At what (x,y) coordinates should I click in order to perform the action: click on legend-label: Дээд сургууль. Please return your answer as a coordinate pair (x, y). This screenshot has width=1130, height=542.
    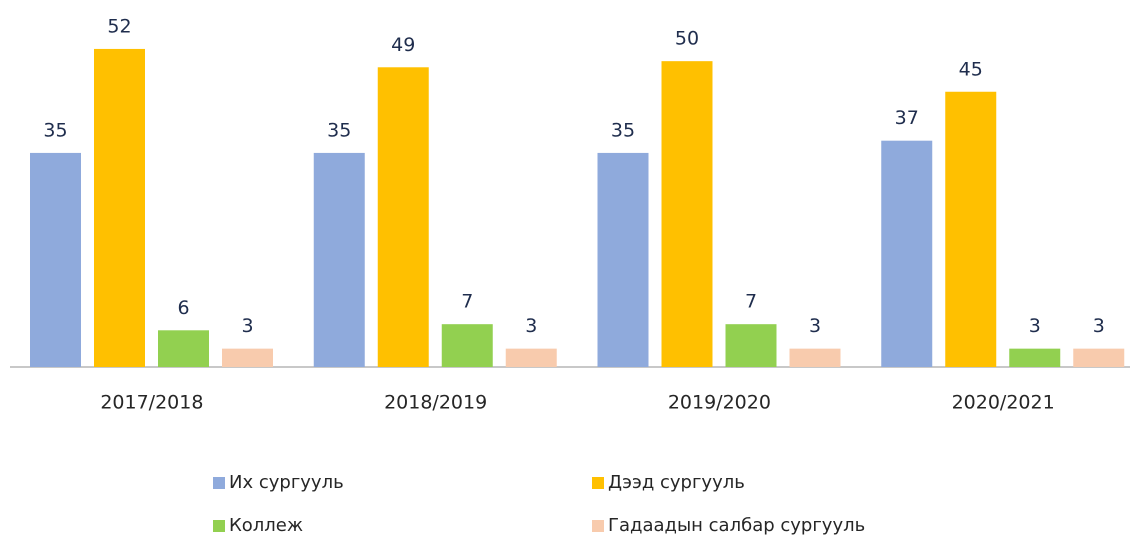
    Looking at the image, I should click on (676, 482).